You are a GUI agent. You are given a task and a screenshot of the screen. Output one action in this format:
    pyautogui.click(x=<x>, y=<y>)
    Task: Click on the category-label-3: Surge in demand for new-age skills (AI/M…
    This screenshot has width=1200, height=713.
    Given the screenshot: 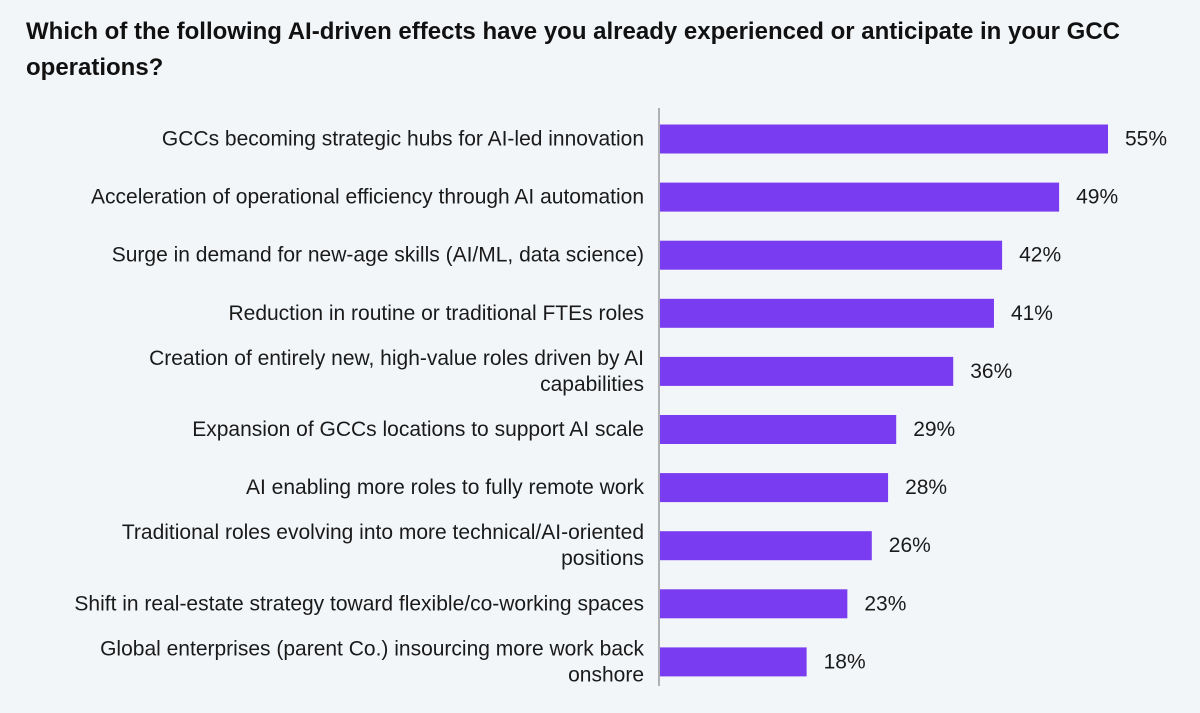 What is the action you would take?
    pyautogui.click(x=378, y=255)
    